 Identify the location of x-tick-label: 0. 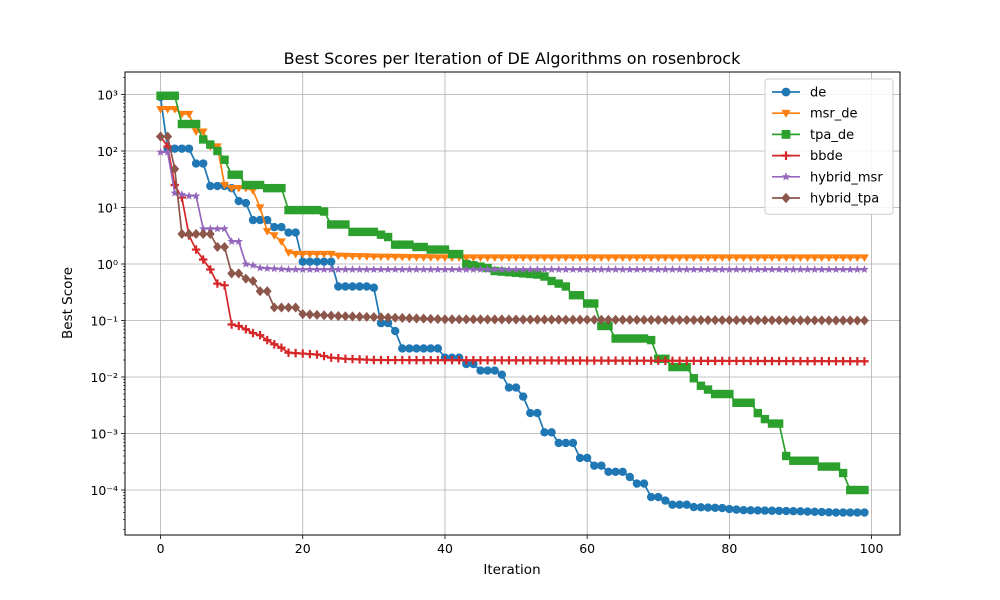
(161, 548).